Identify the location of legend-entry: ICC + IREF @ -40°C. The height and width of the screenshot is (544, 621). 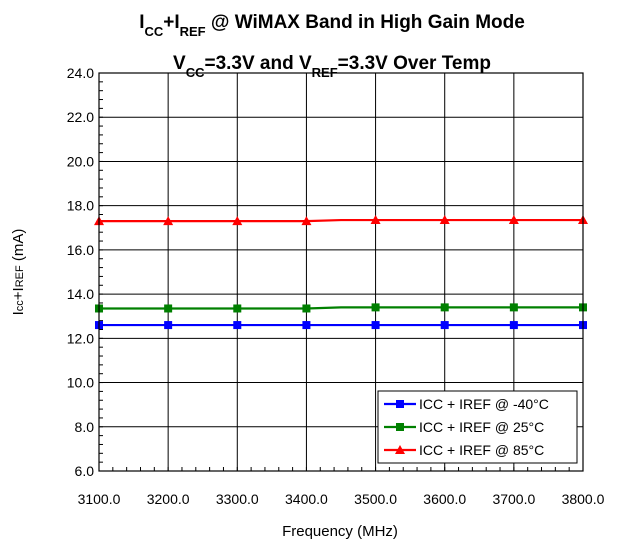
(484, 404).